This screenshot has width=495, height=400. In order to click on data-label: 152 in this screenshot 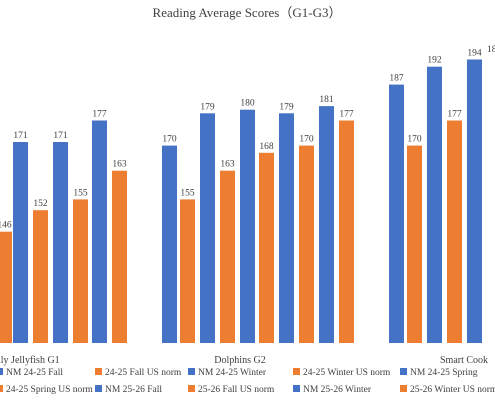, I will do `click(40, 204)`.